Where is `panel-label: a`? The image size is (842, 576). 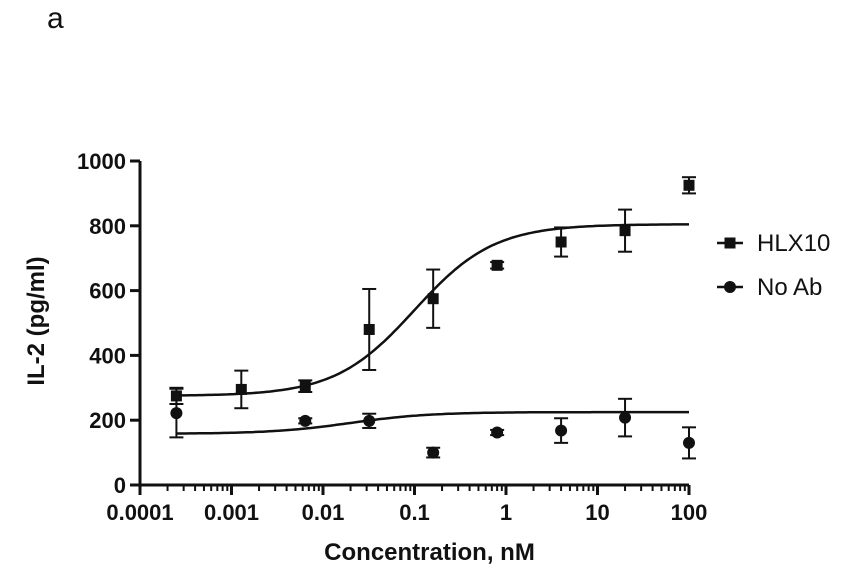 panel-label: a is located at coordinates (55, 18).